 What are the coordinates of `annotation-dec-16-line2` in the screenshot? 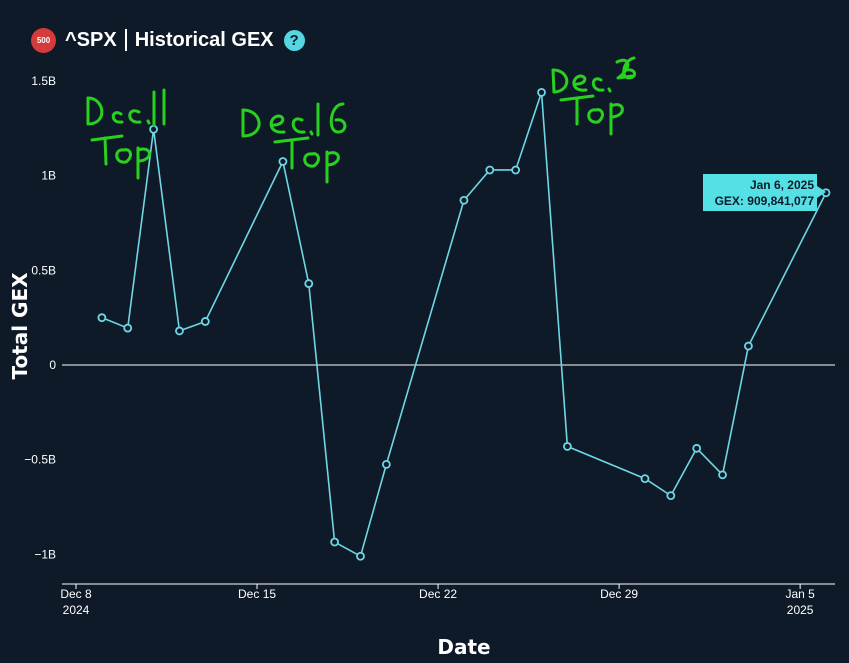 It's located at (306, 160).